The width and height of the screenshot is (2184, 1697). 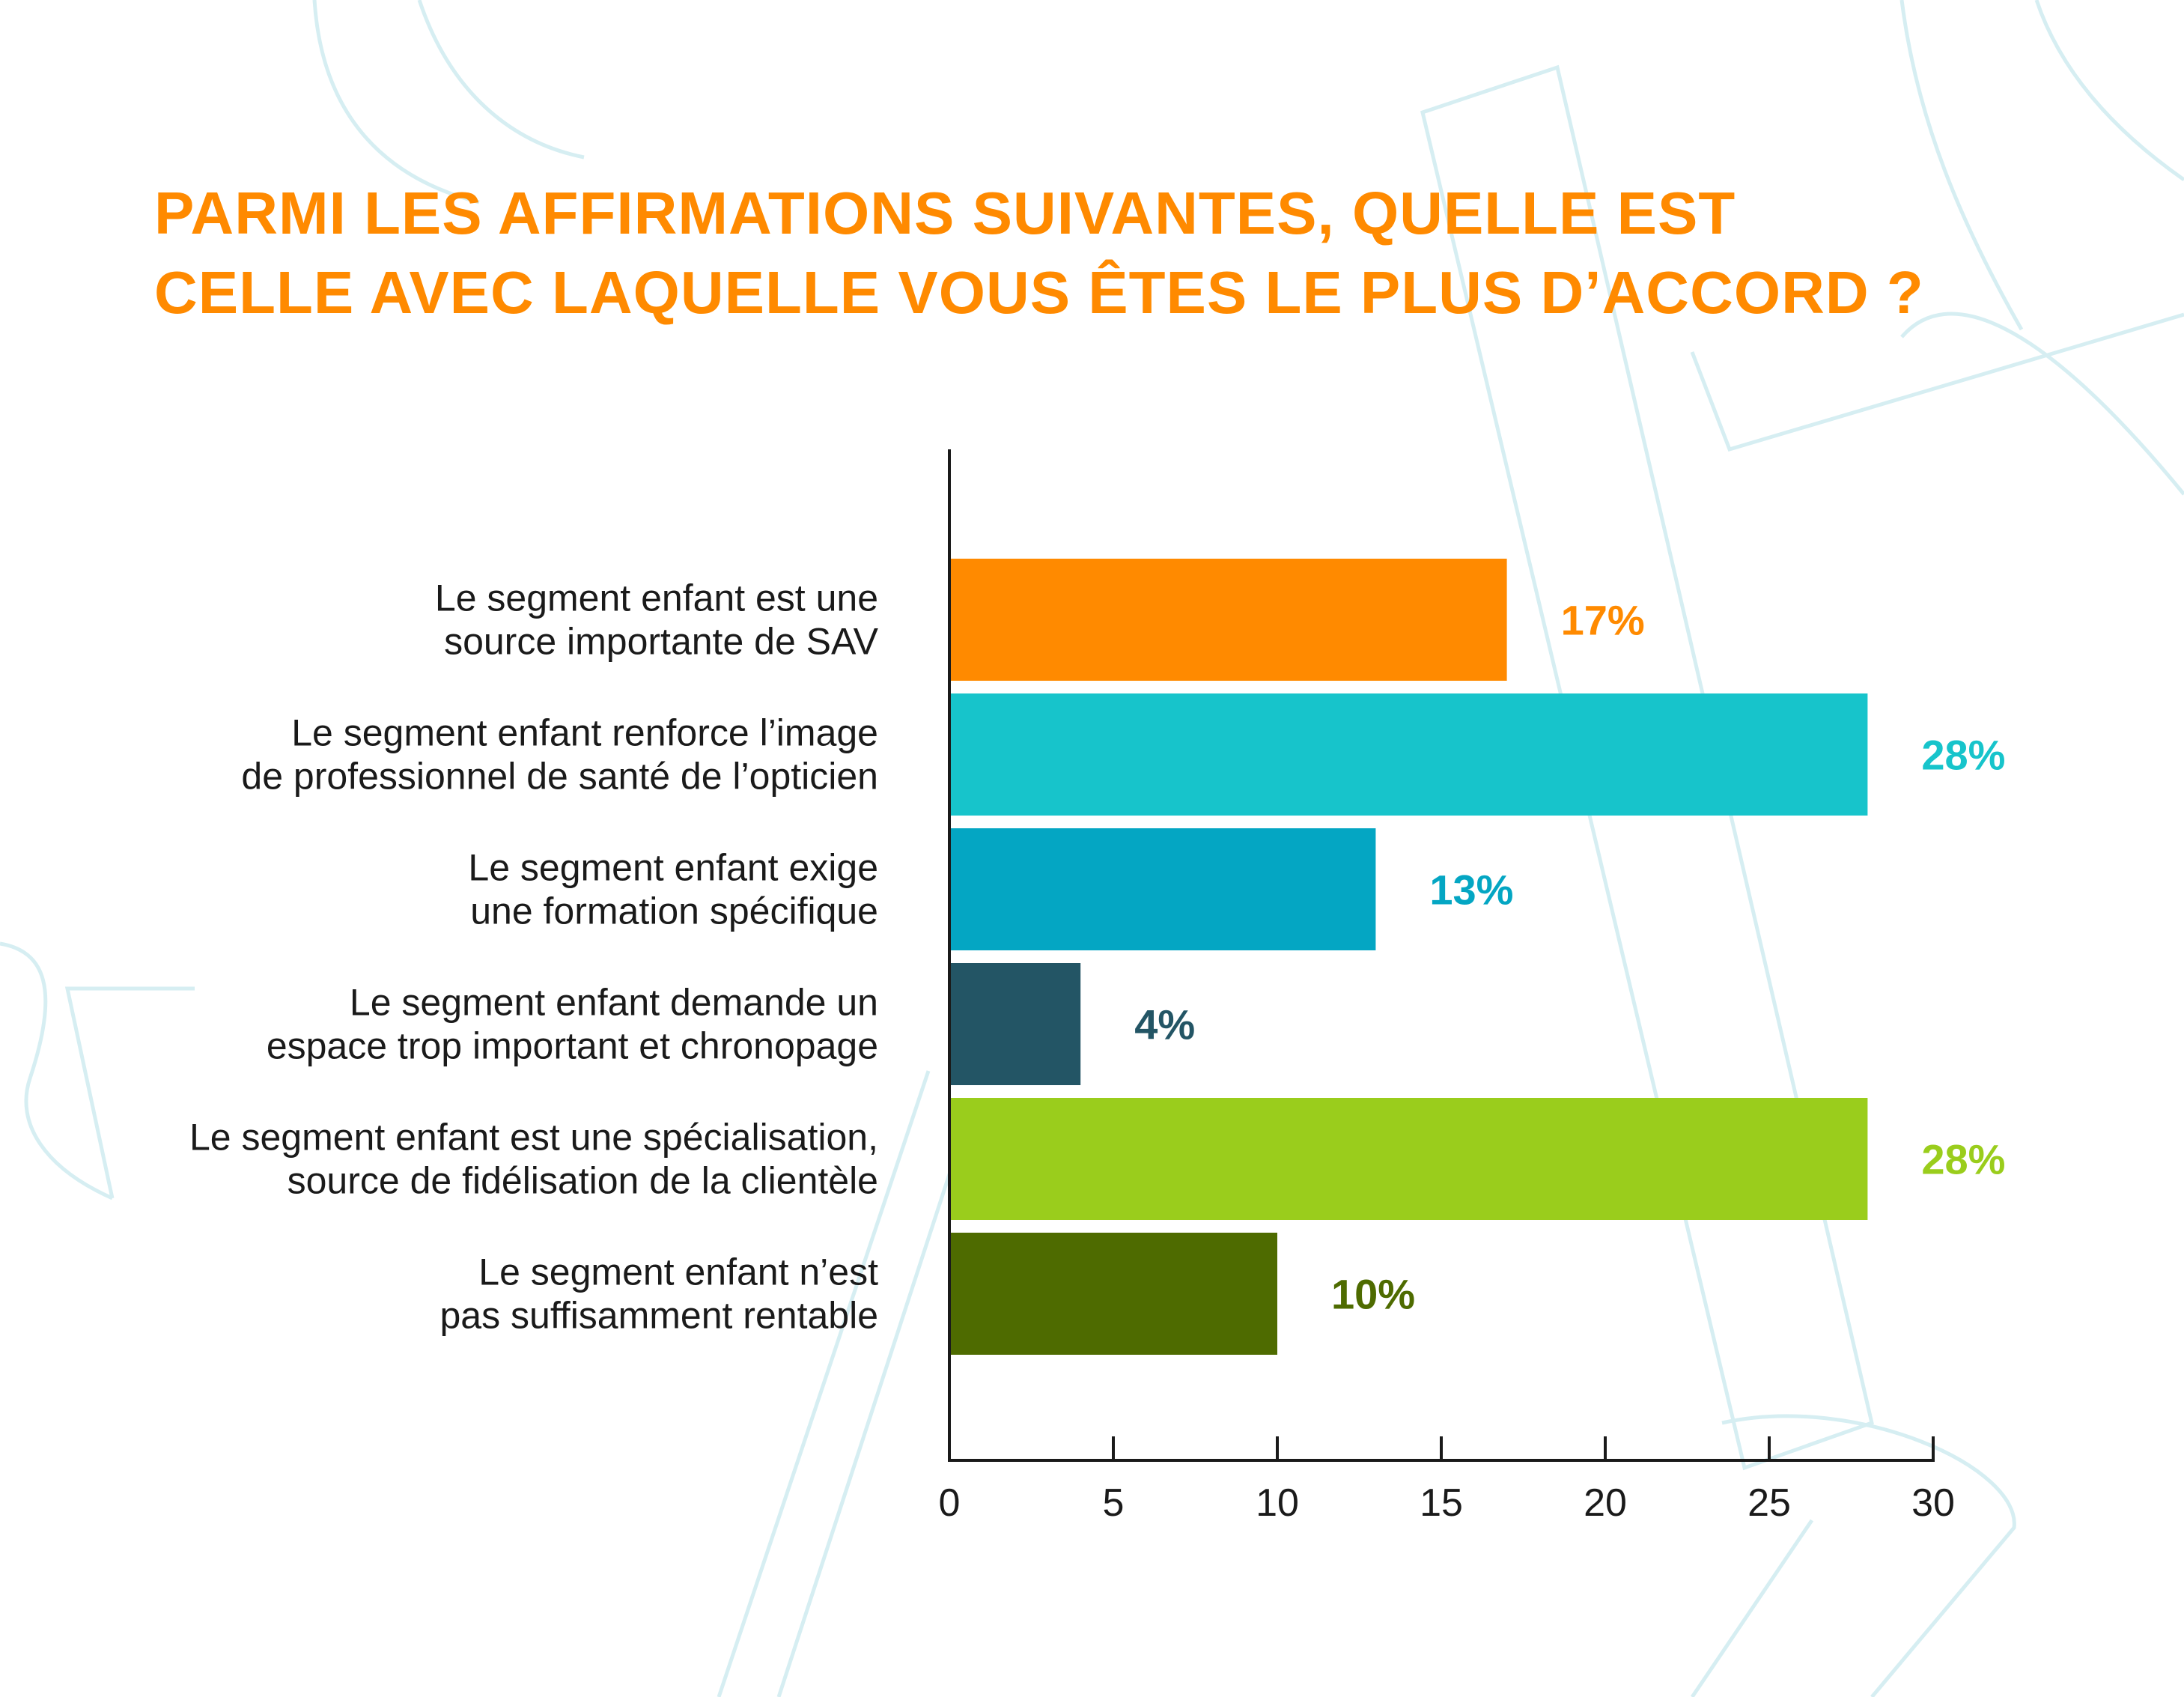 I want to click on category-label-line: pas suffisamment rentable, so click(x=659, y=1316).